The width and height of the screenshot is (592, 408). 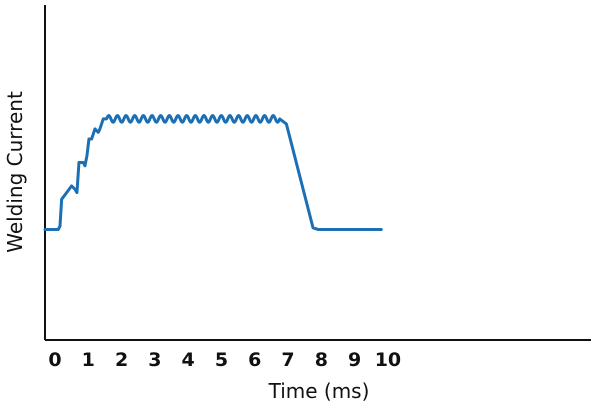 I want to click on y-axis-title: Welding Current, so click(x=15, y=172).